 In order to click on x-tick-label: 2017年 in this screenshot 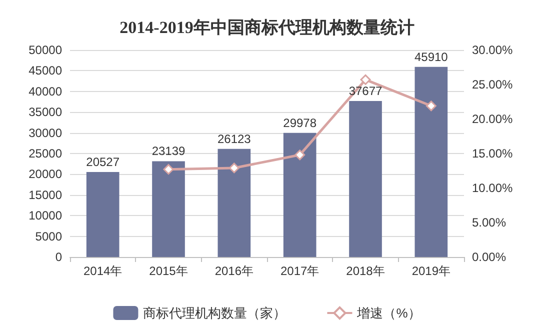, I will do `click(300, 271)`.